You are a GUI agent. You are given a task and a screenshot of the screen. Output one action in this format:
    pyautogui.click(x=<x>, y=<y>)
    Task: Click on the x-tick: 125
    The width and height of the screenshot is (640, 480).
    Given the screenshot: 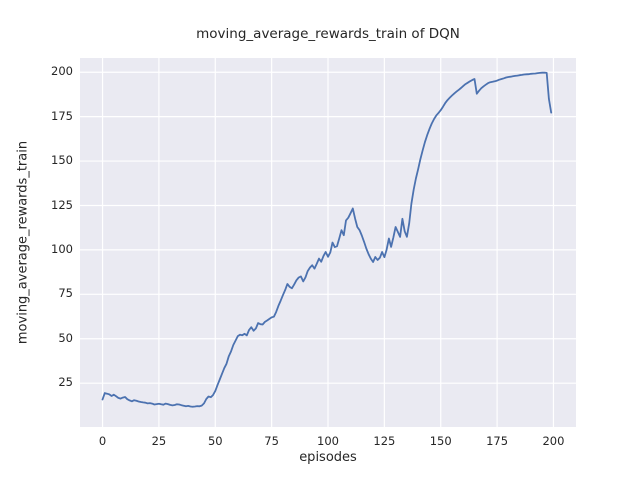 What is the action you would take?
    pyautogui.click(x=384, y=441)
    